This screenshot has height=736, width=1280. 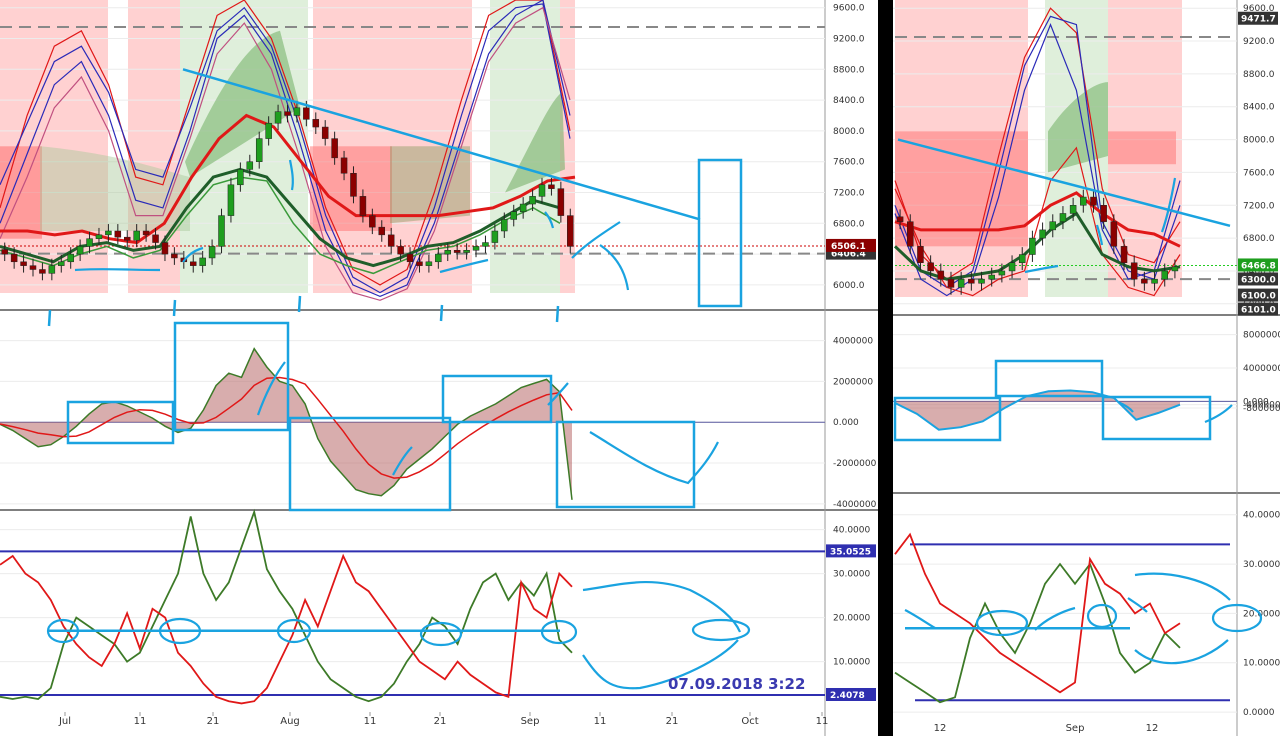 What do you see at coordinates (849, 286) in the screenshot?
I see `y-tick-label: 6000.0` at bounding box center [849, 286].